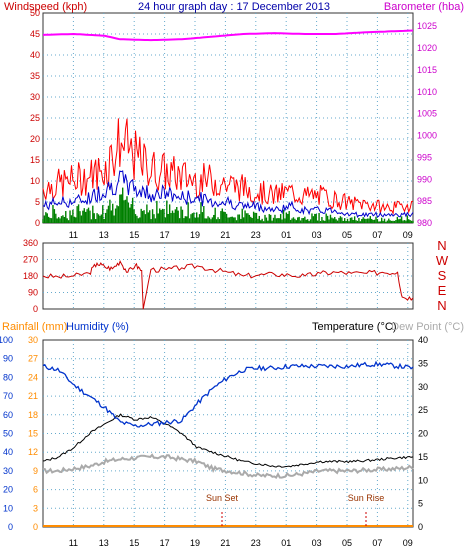 Image resolution: width=468 pixels, height=555 pixels. Describe the element at coordinates (241, 235) in the screenshot. I see `wind-x-ticks: 11 13 15 17 19 21 23 01 03 05 07 09` at that location.